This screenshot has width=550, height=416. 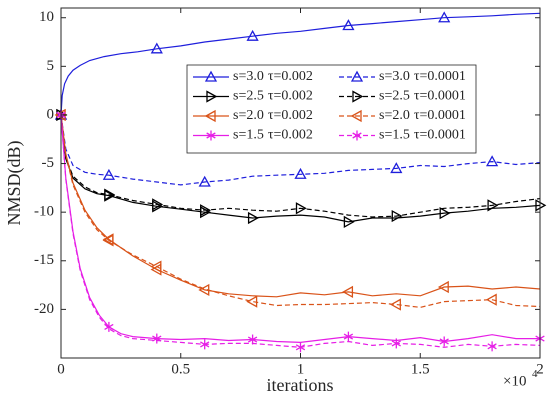 I want to click on legend-label: s=1.5 τ=0.002, so click(x=273, y=135).